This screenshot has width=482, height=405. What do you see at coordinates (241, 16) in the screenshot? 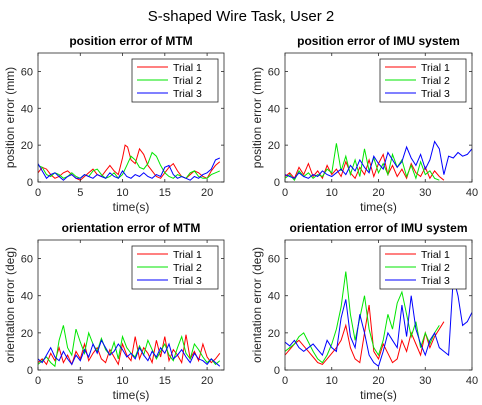
I see `figure-title: S-shaped Wire Task, User 2` at bounding box center [241, 16].